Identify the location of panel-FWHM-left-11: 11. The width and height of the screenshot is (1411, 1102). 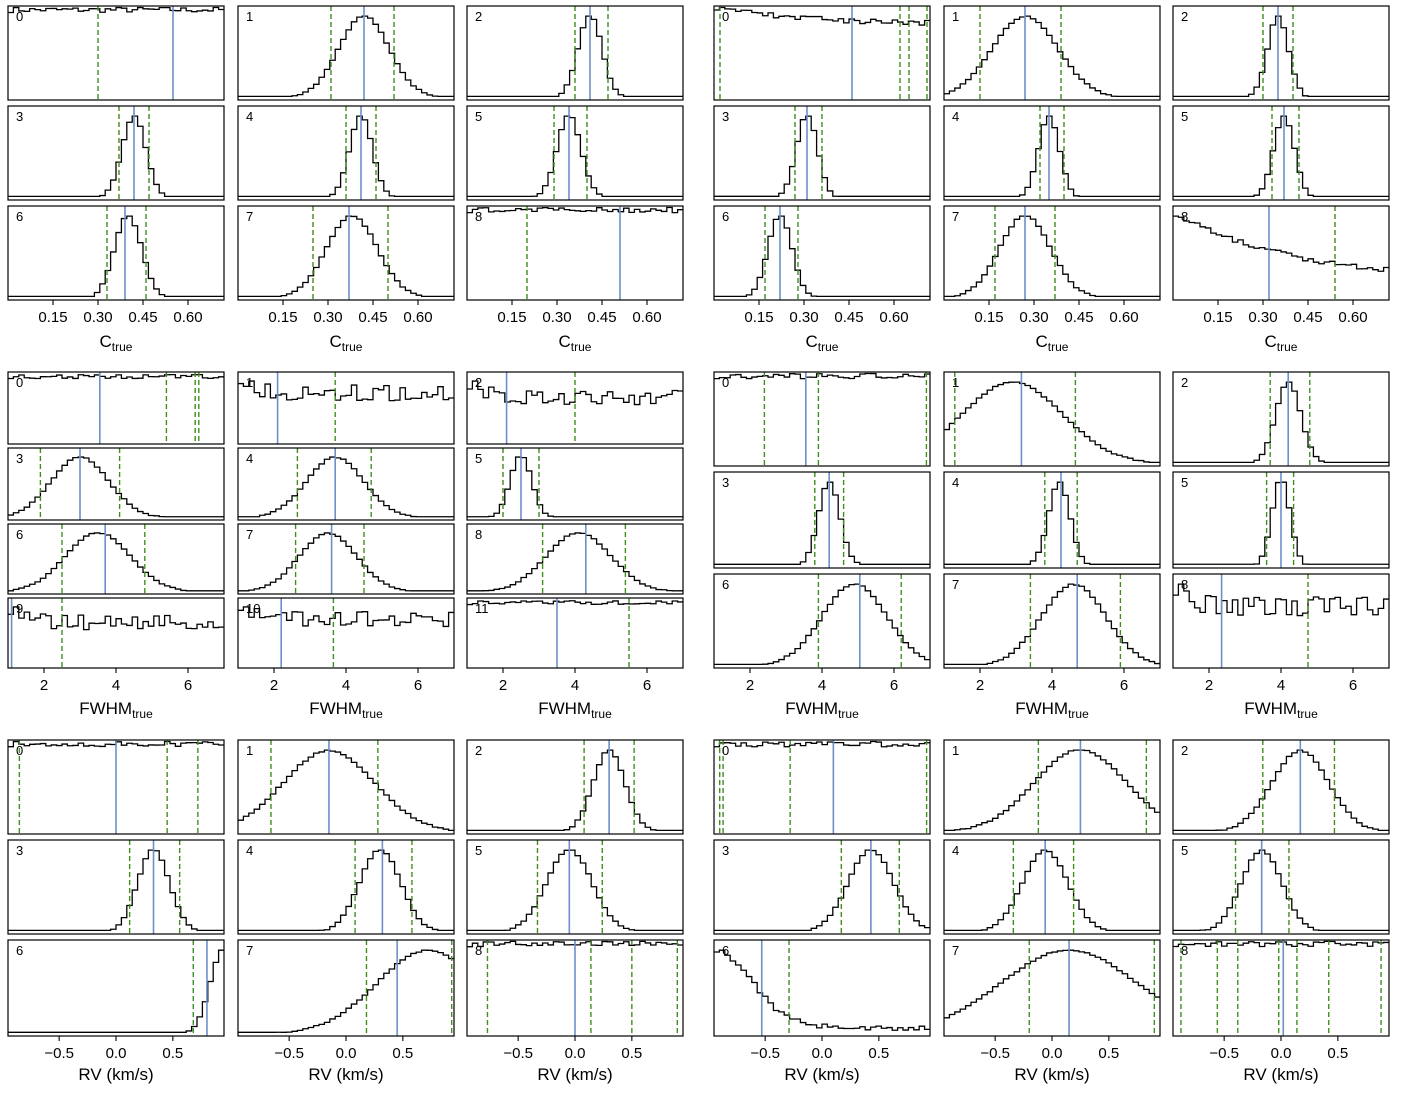
(575, 633).